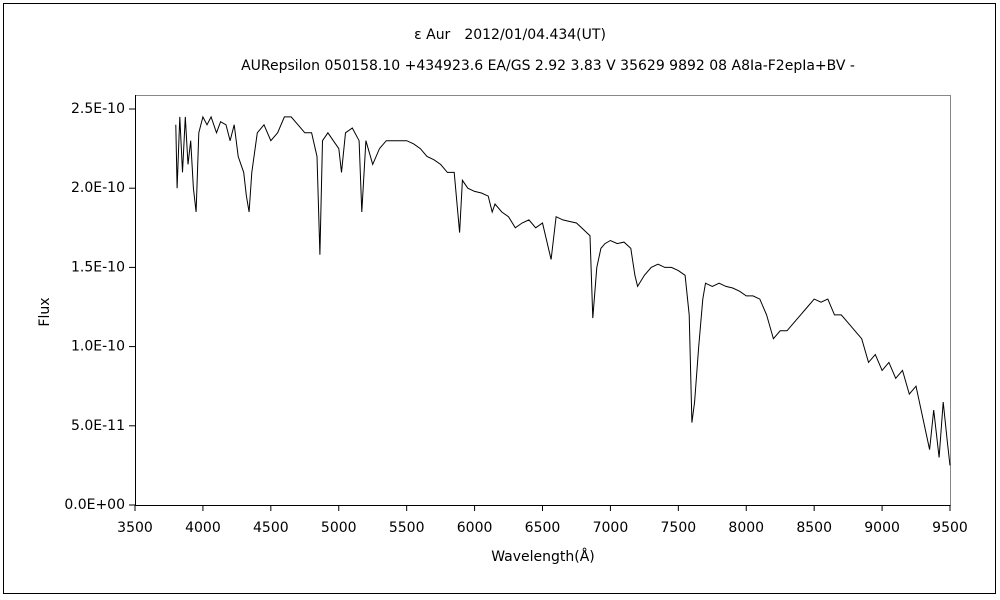 The width and height of the screenshot is (1000, 600). I want to click on y-tick-label: 2.0E-10, so click(98, 188).